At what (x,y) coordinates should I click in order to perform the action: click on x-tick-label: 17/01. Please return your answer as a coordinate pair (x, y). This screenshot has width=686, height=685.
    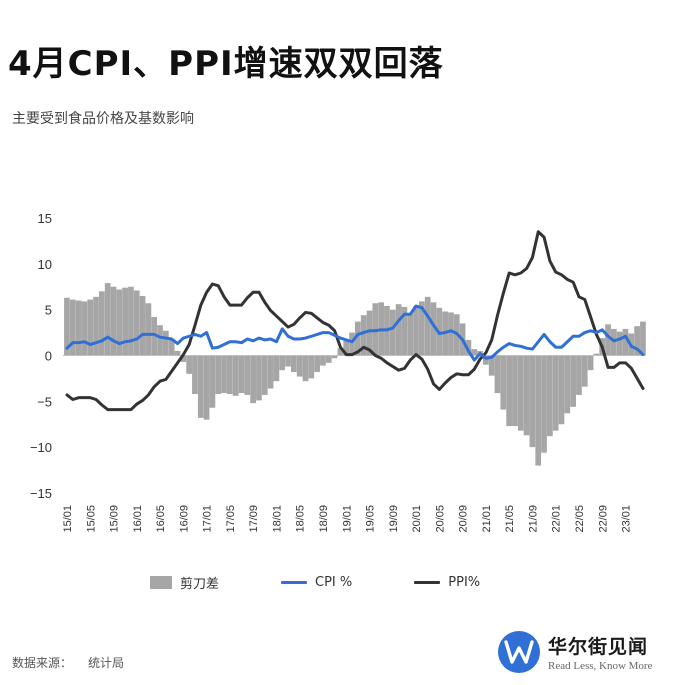
    Looking at the image, I should click on (208, 519).